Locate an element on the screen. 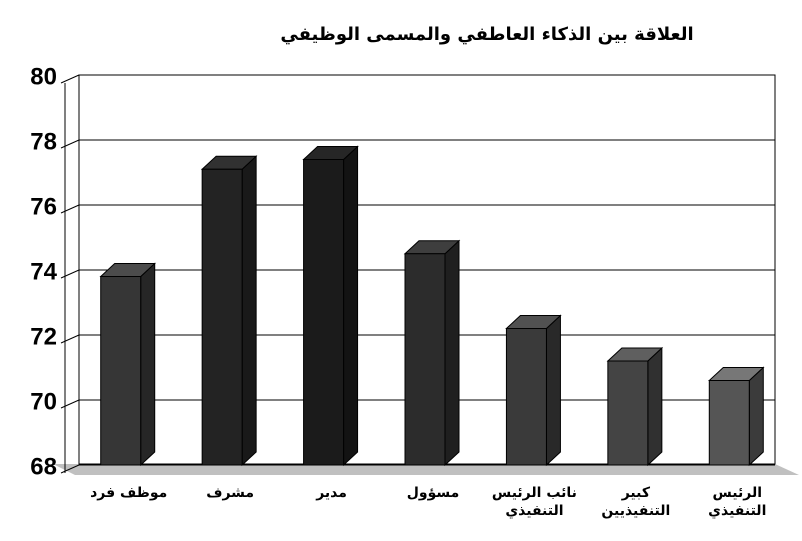 This screenshot has width=802, height=541. y-tick-label: 80 is located at coordinates (43, 76).